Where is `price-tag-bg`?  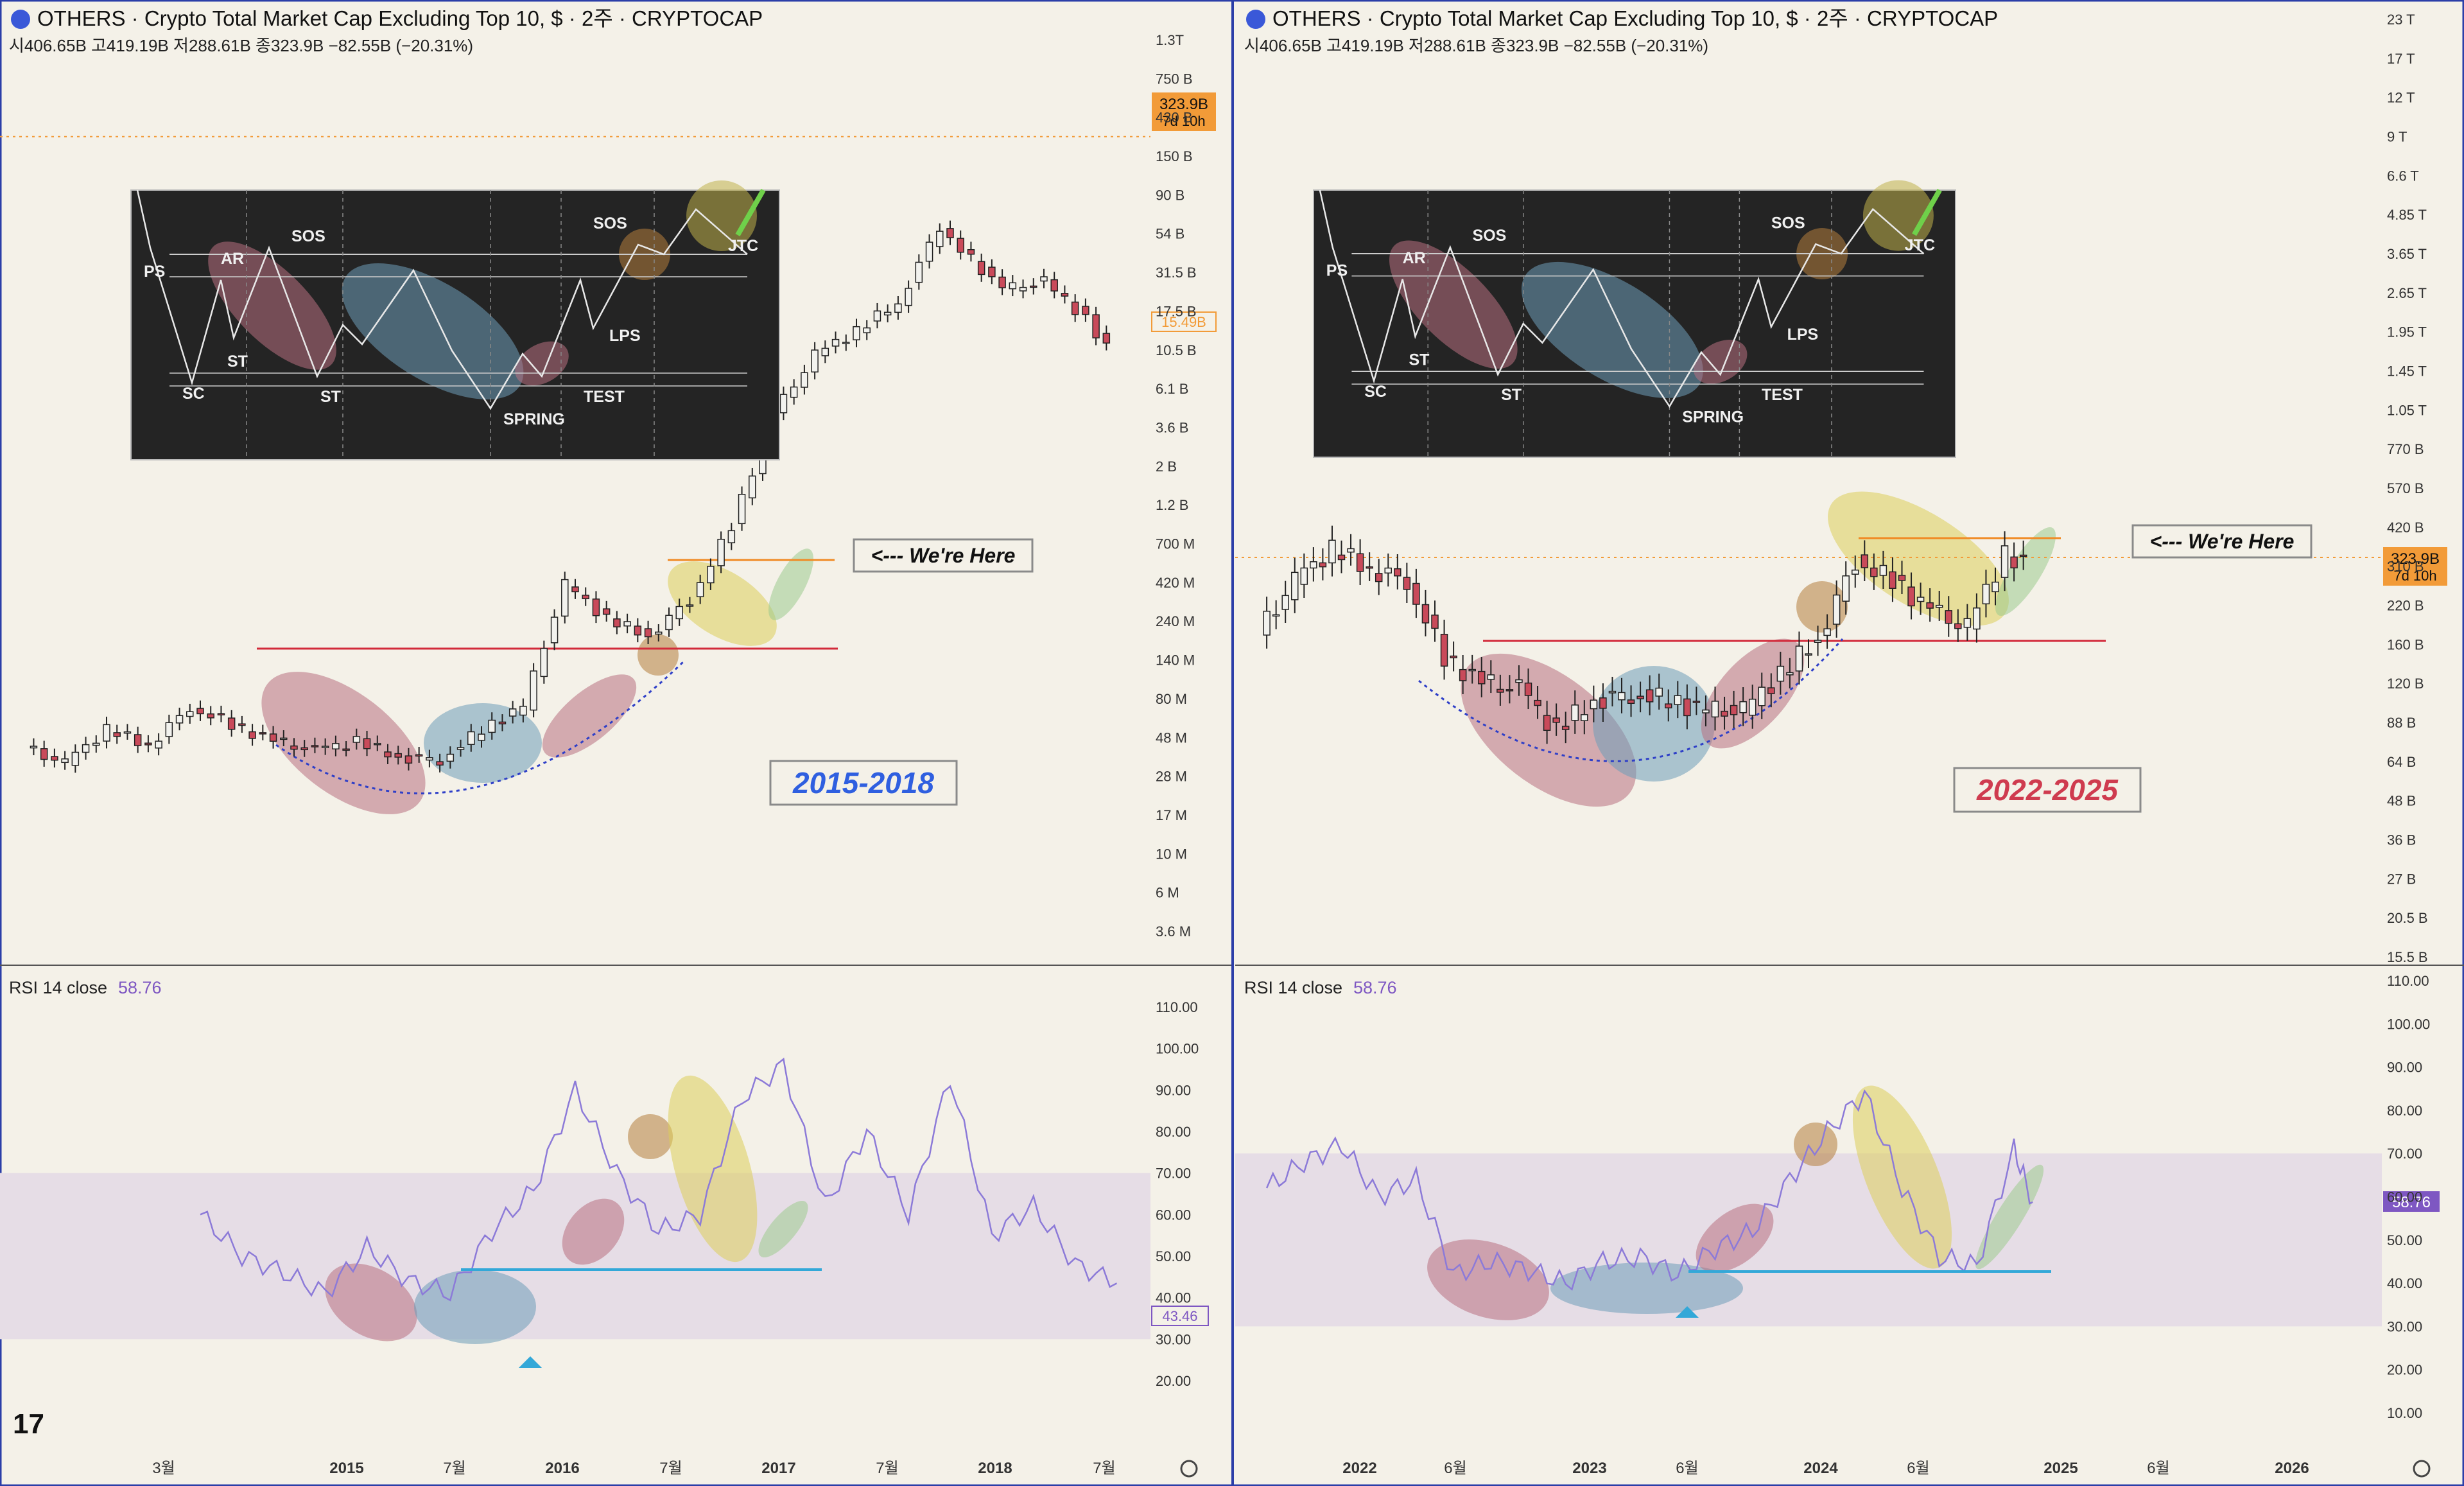 price-tag-bg is located at coordinates (1184, 112).